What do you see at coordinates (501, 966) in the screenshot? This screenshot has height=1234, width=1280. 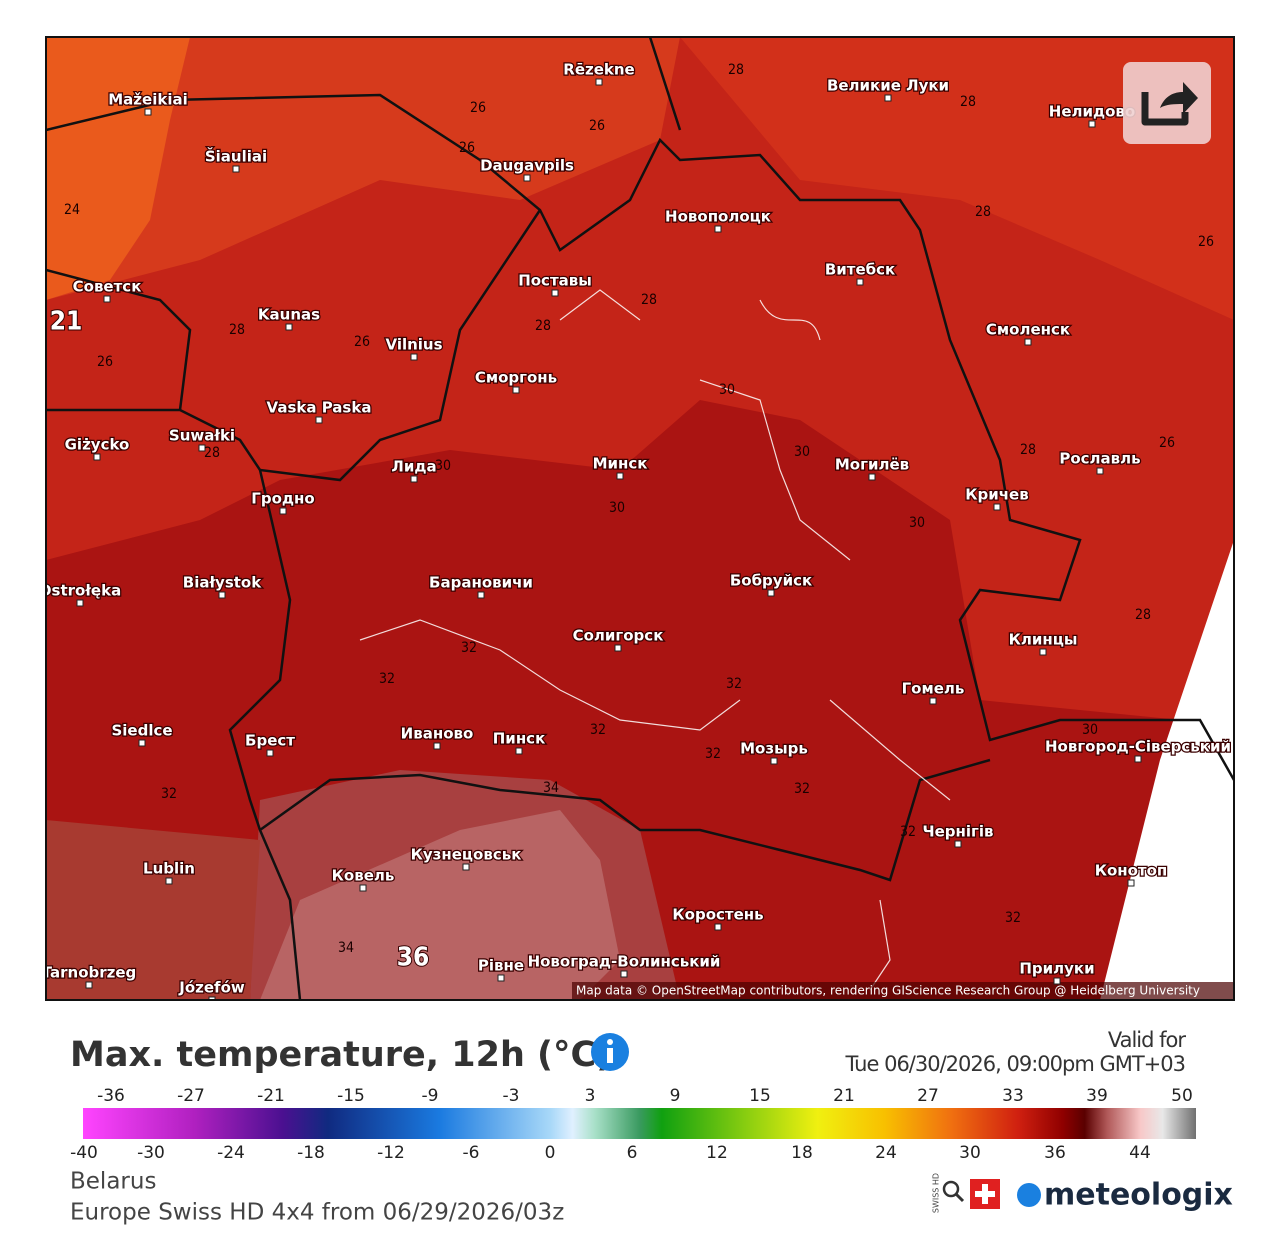 I see `city-label: Рівне` at bounding box center [501, 966].